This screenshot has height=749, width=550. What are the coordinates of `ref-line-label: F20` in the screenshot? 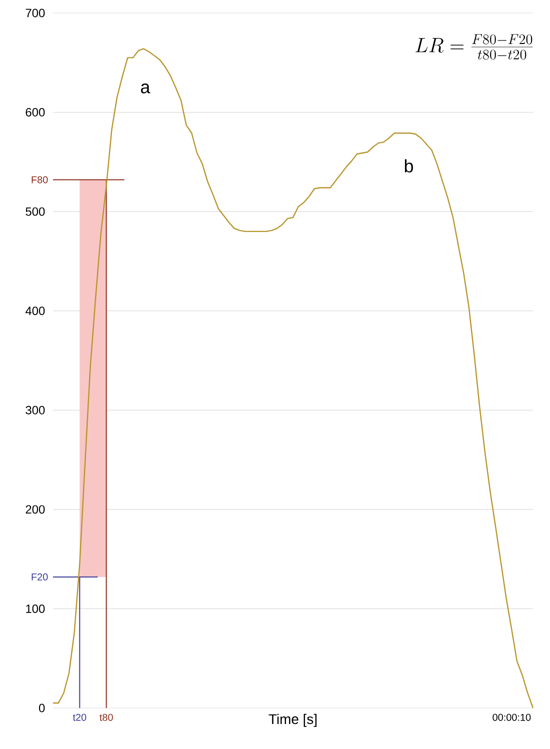 It's located at (40, 576).